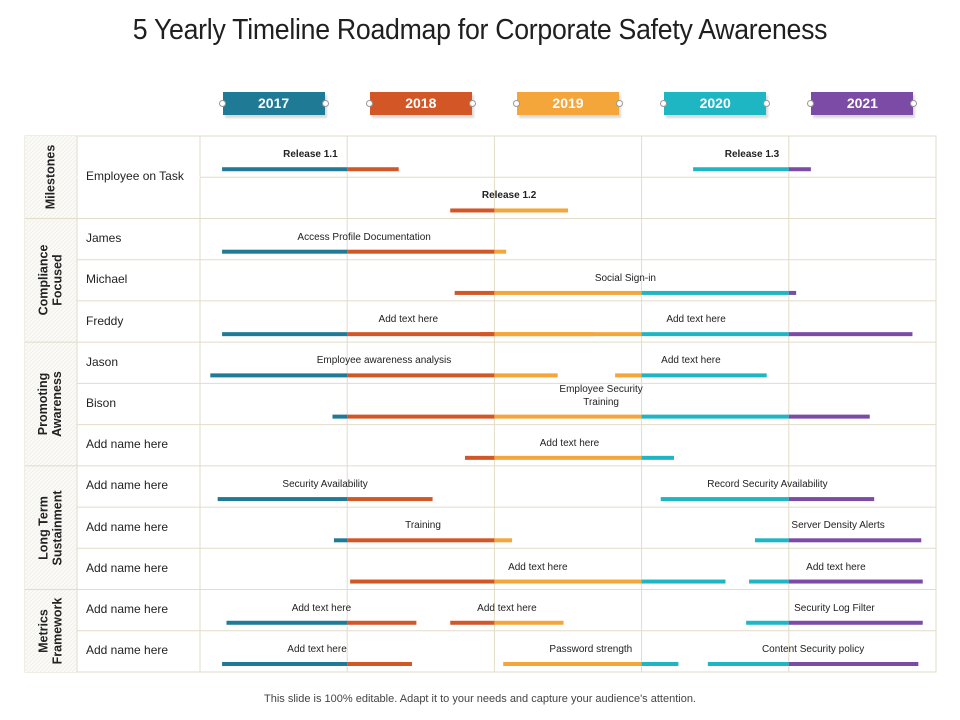 The image size is (960, 720). What do you see at coordinates (591, 649) in the screenshot?
I see `bar-label: Password strength` at bounding box center [591, 649].